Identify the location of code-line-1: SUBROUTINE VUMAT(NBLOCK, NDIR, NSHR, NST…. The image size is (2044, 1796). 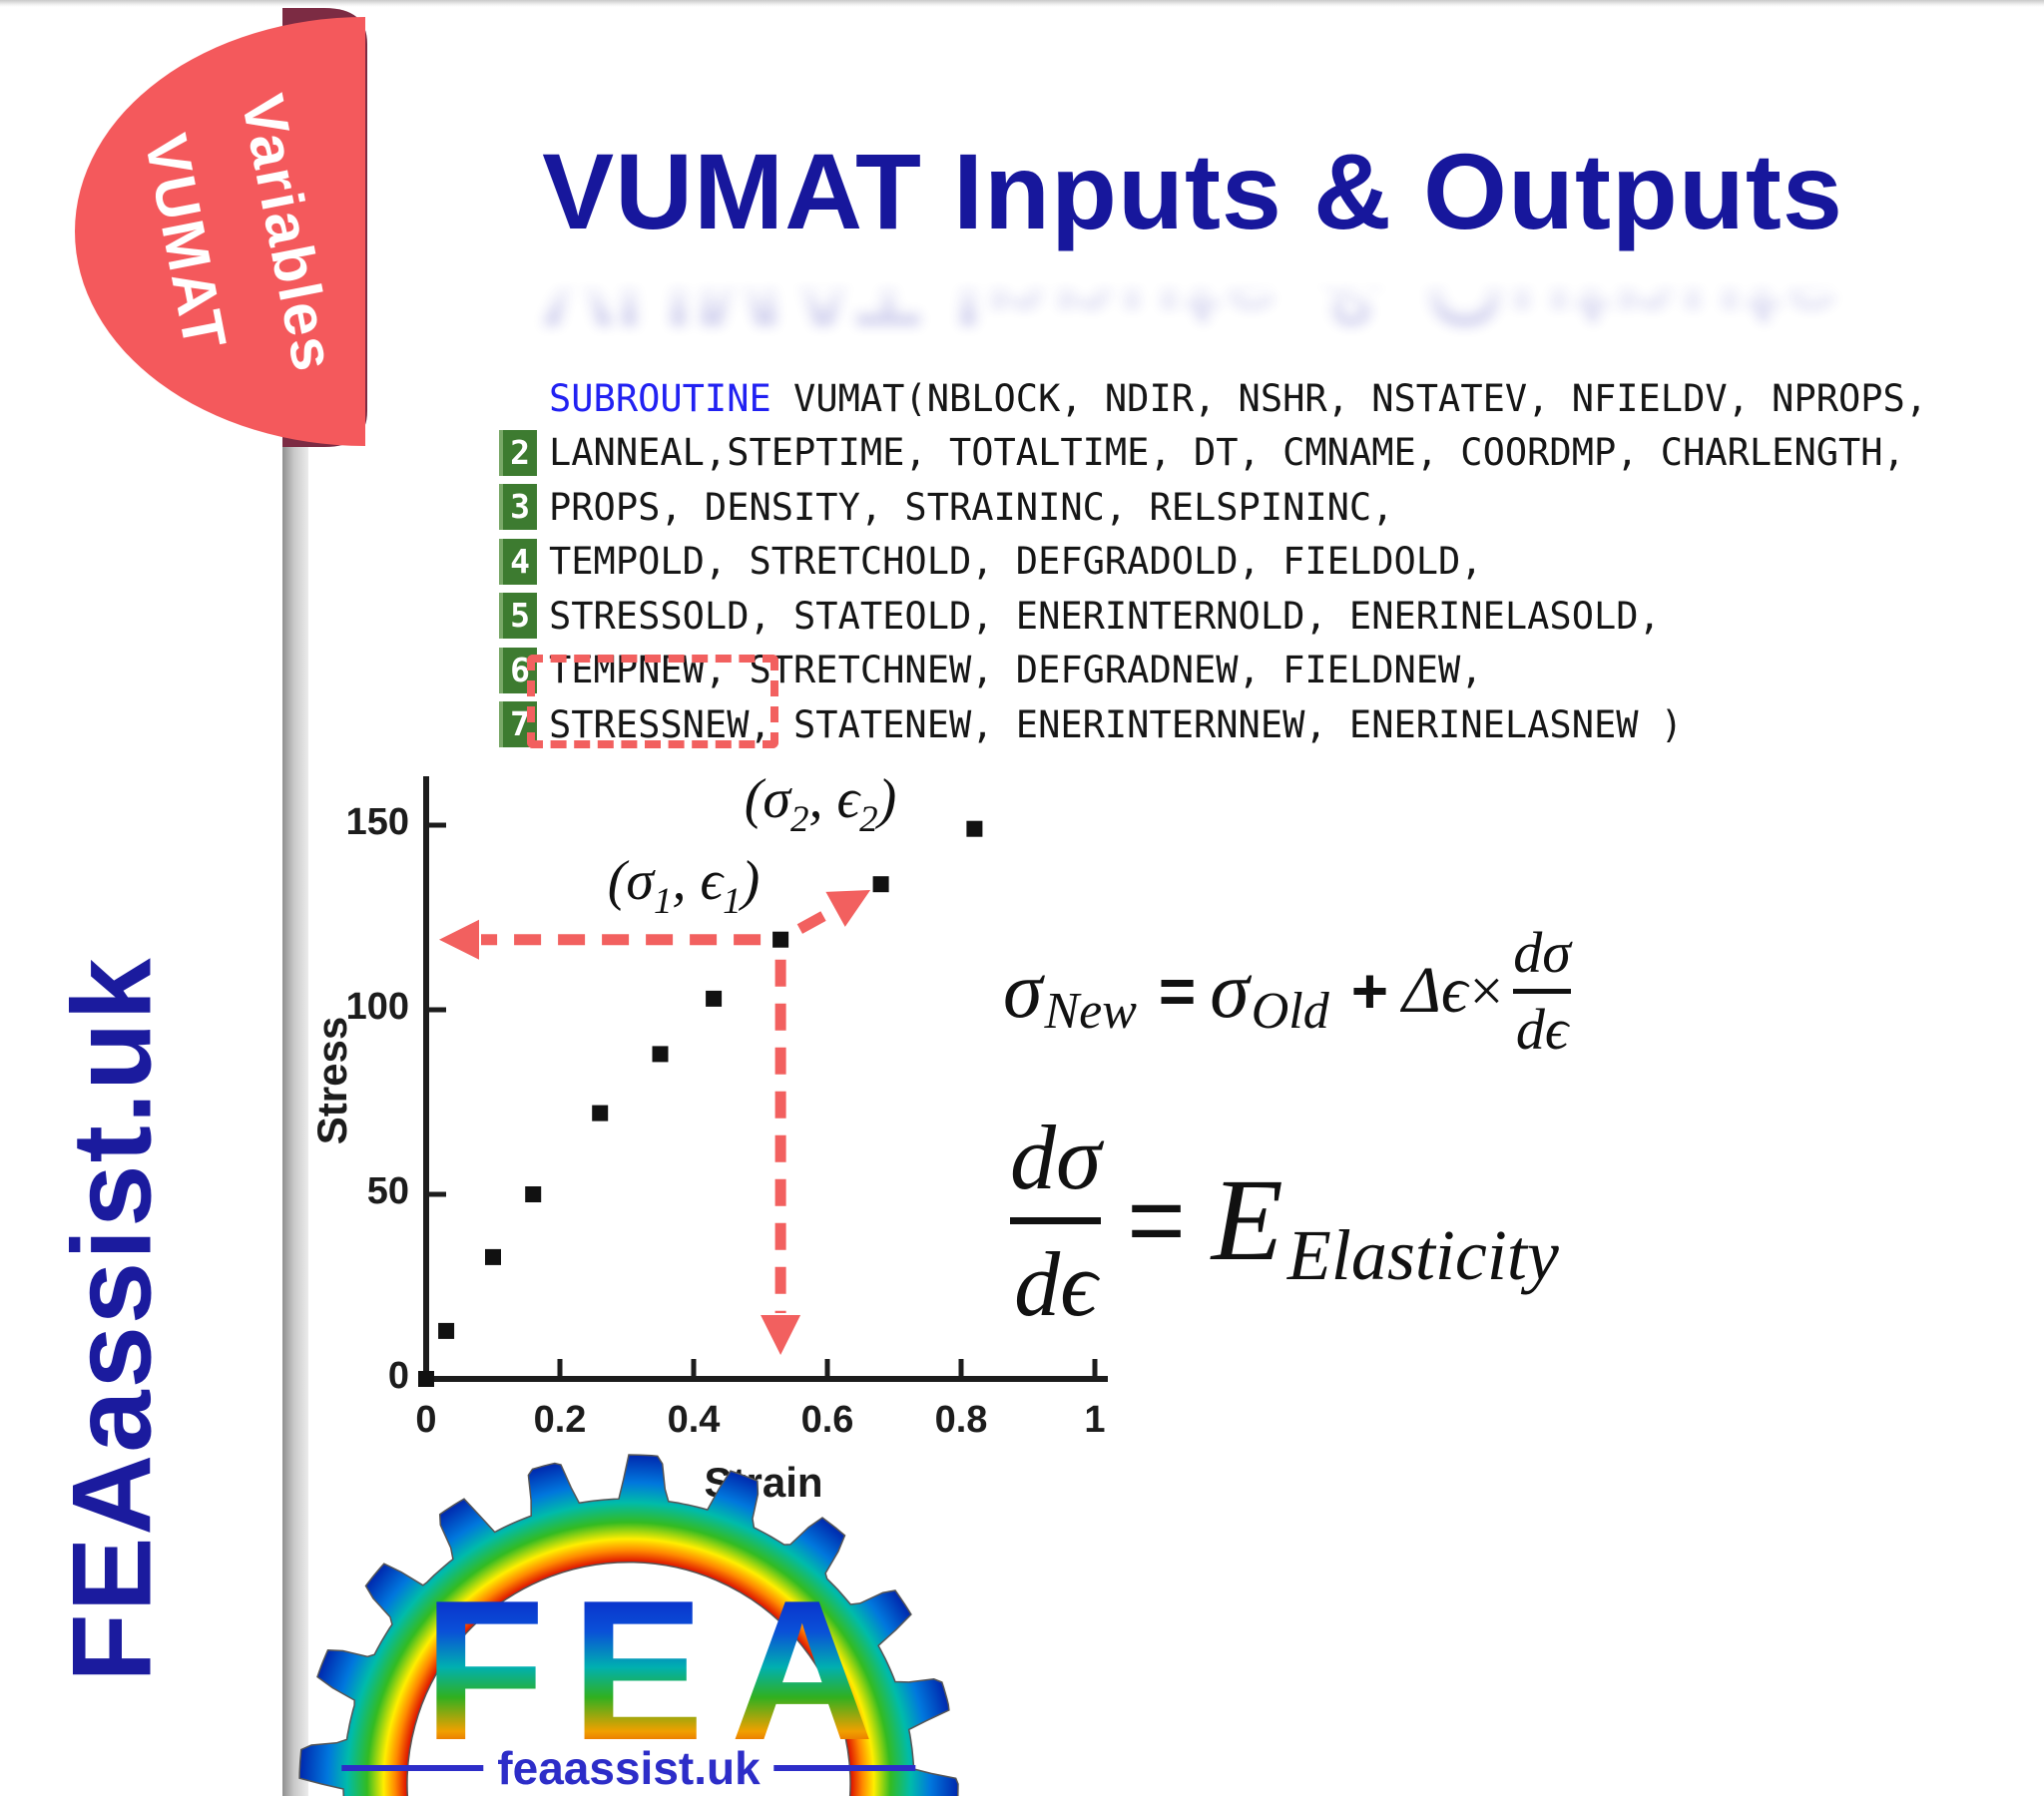
(1213, 398).